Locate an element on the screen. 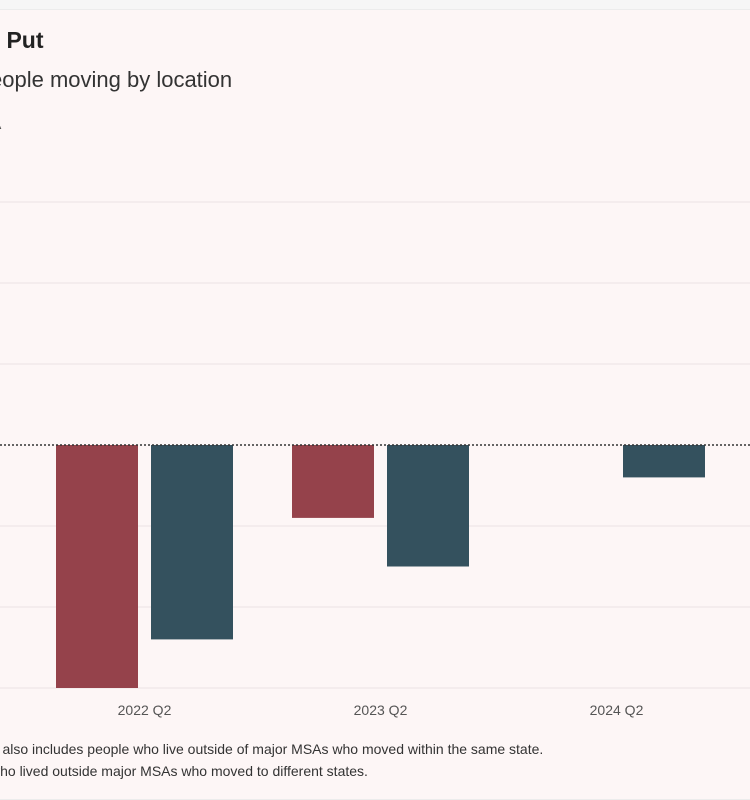 This screenshot has width=750, height=800. x-tick-label: 2024 Q2 is located at coordinates (617, 710).